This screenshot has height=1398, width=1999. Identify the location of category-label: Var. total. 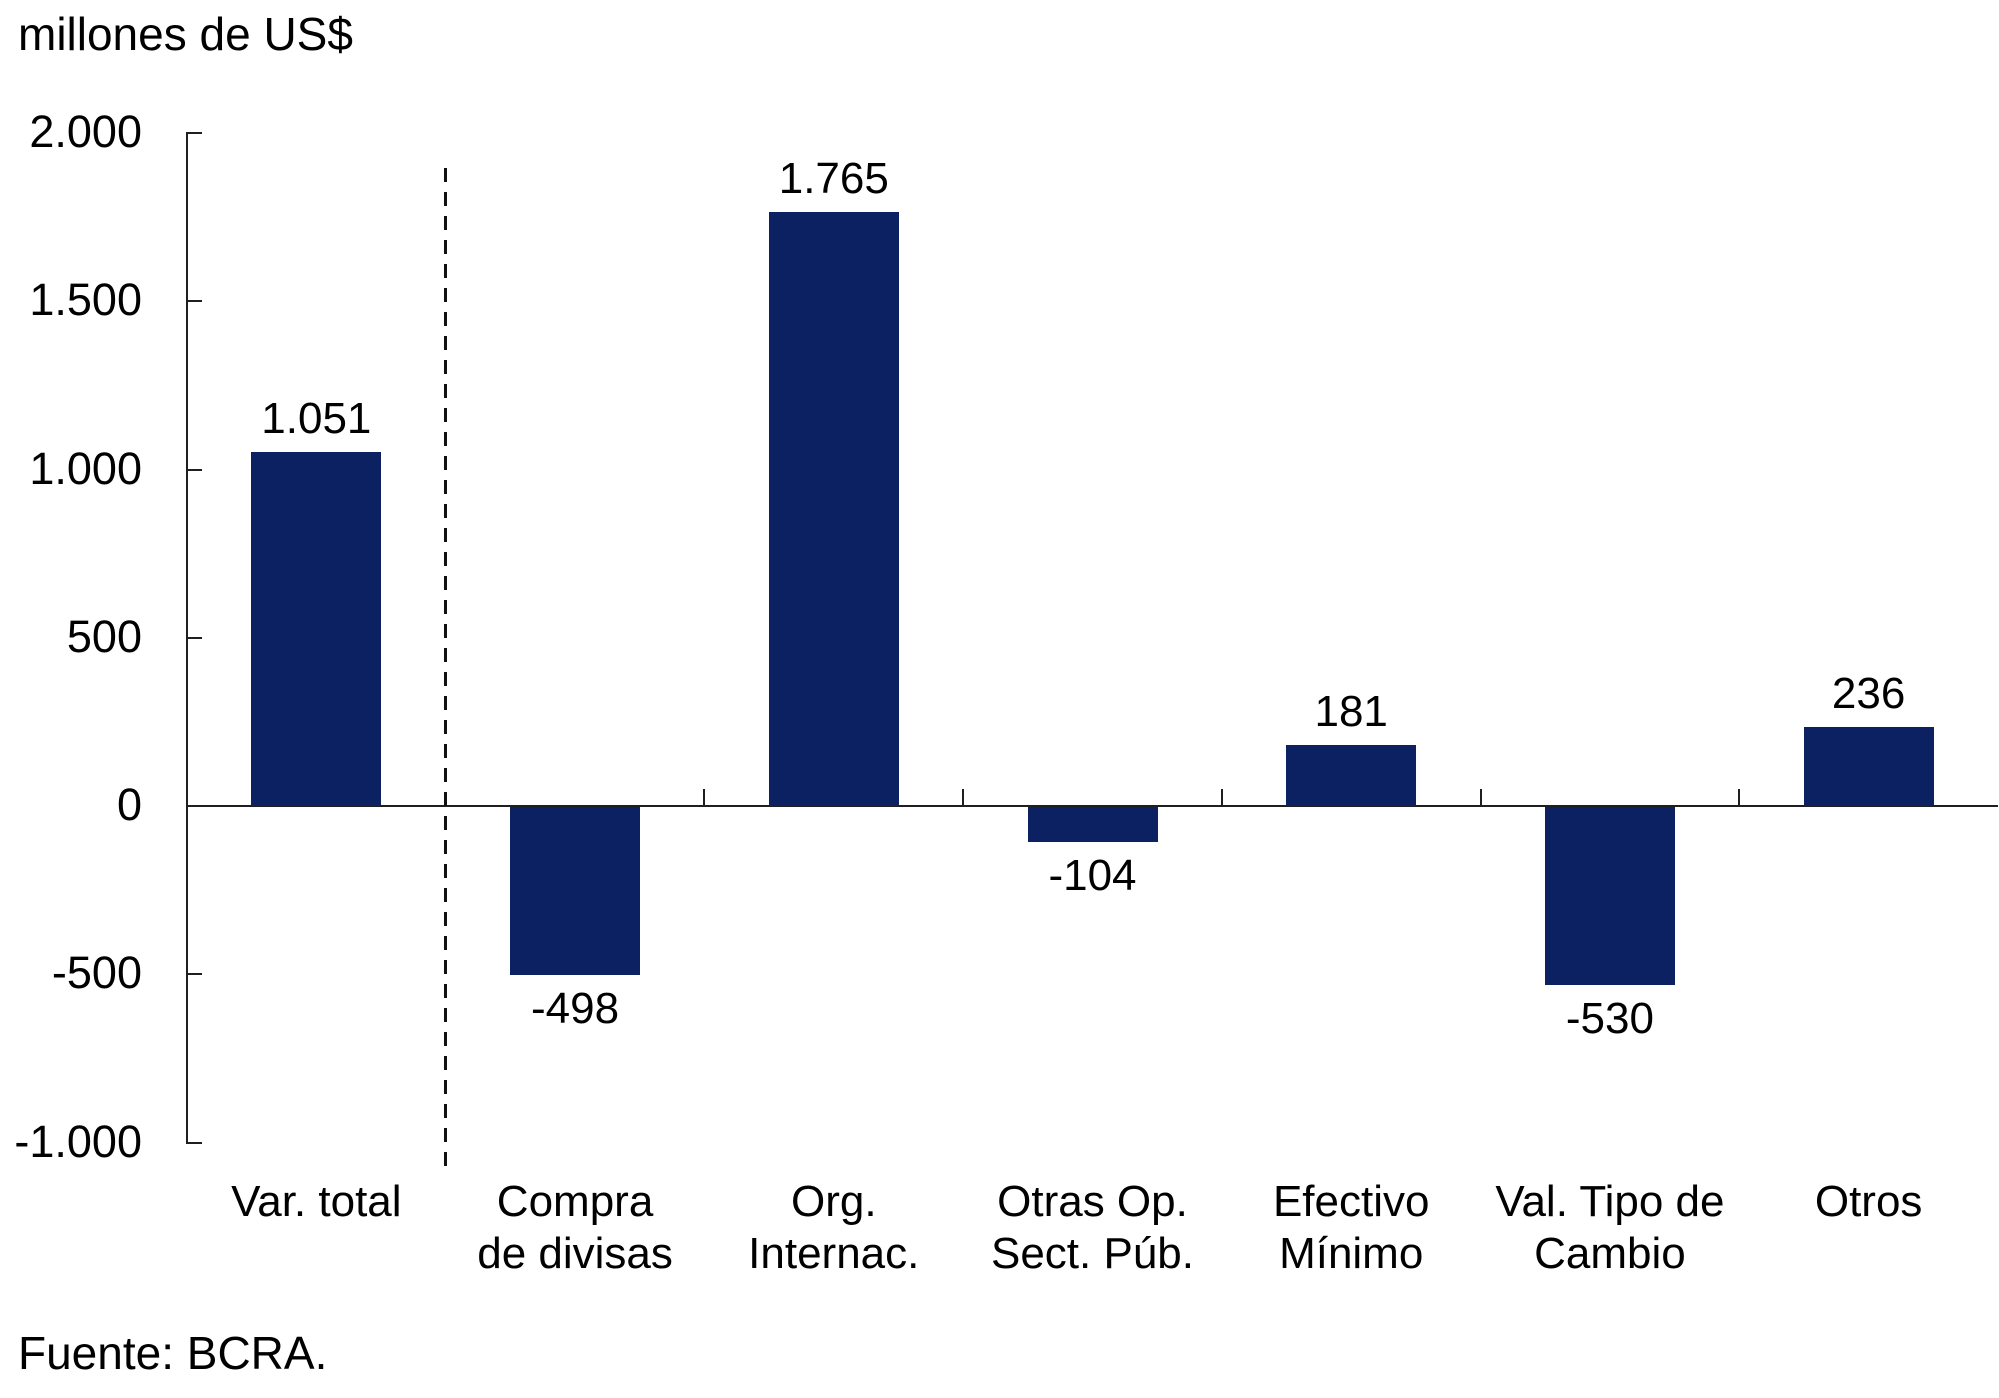
(316, 1202).